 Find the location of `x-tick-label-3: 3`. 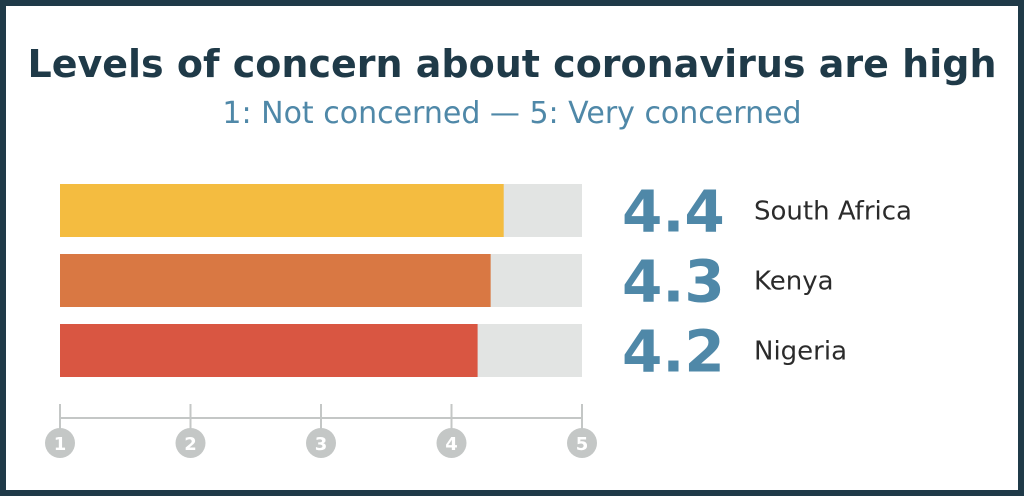

x-tick-label-3: 3 is located at coordinates (321, 444).